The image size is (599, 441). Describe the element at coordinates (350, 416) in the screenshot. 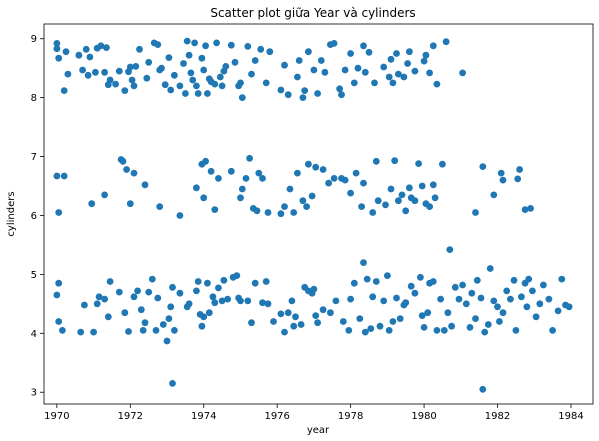

I see `x-tick-label: 1978` at that location.